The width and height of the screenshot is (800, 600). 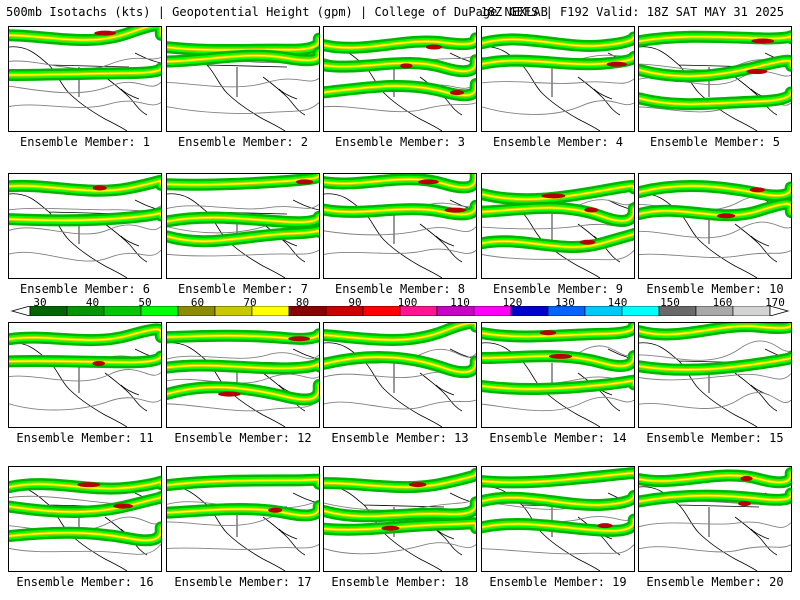 I want to click on ensemble-panel: Ensemble Member: 2, so click(x=243, y=87).